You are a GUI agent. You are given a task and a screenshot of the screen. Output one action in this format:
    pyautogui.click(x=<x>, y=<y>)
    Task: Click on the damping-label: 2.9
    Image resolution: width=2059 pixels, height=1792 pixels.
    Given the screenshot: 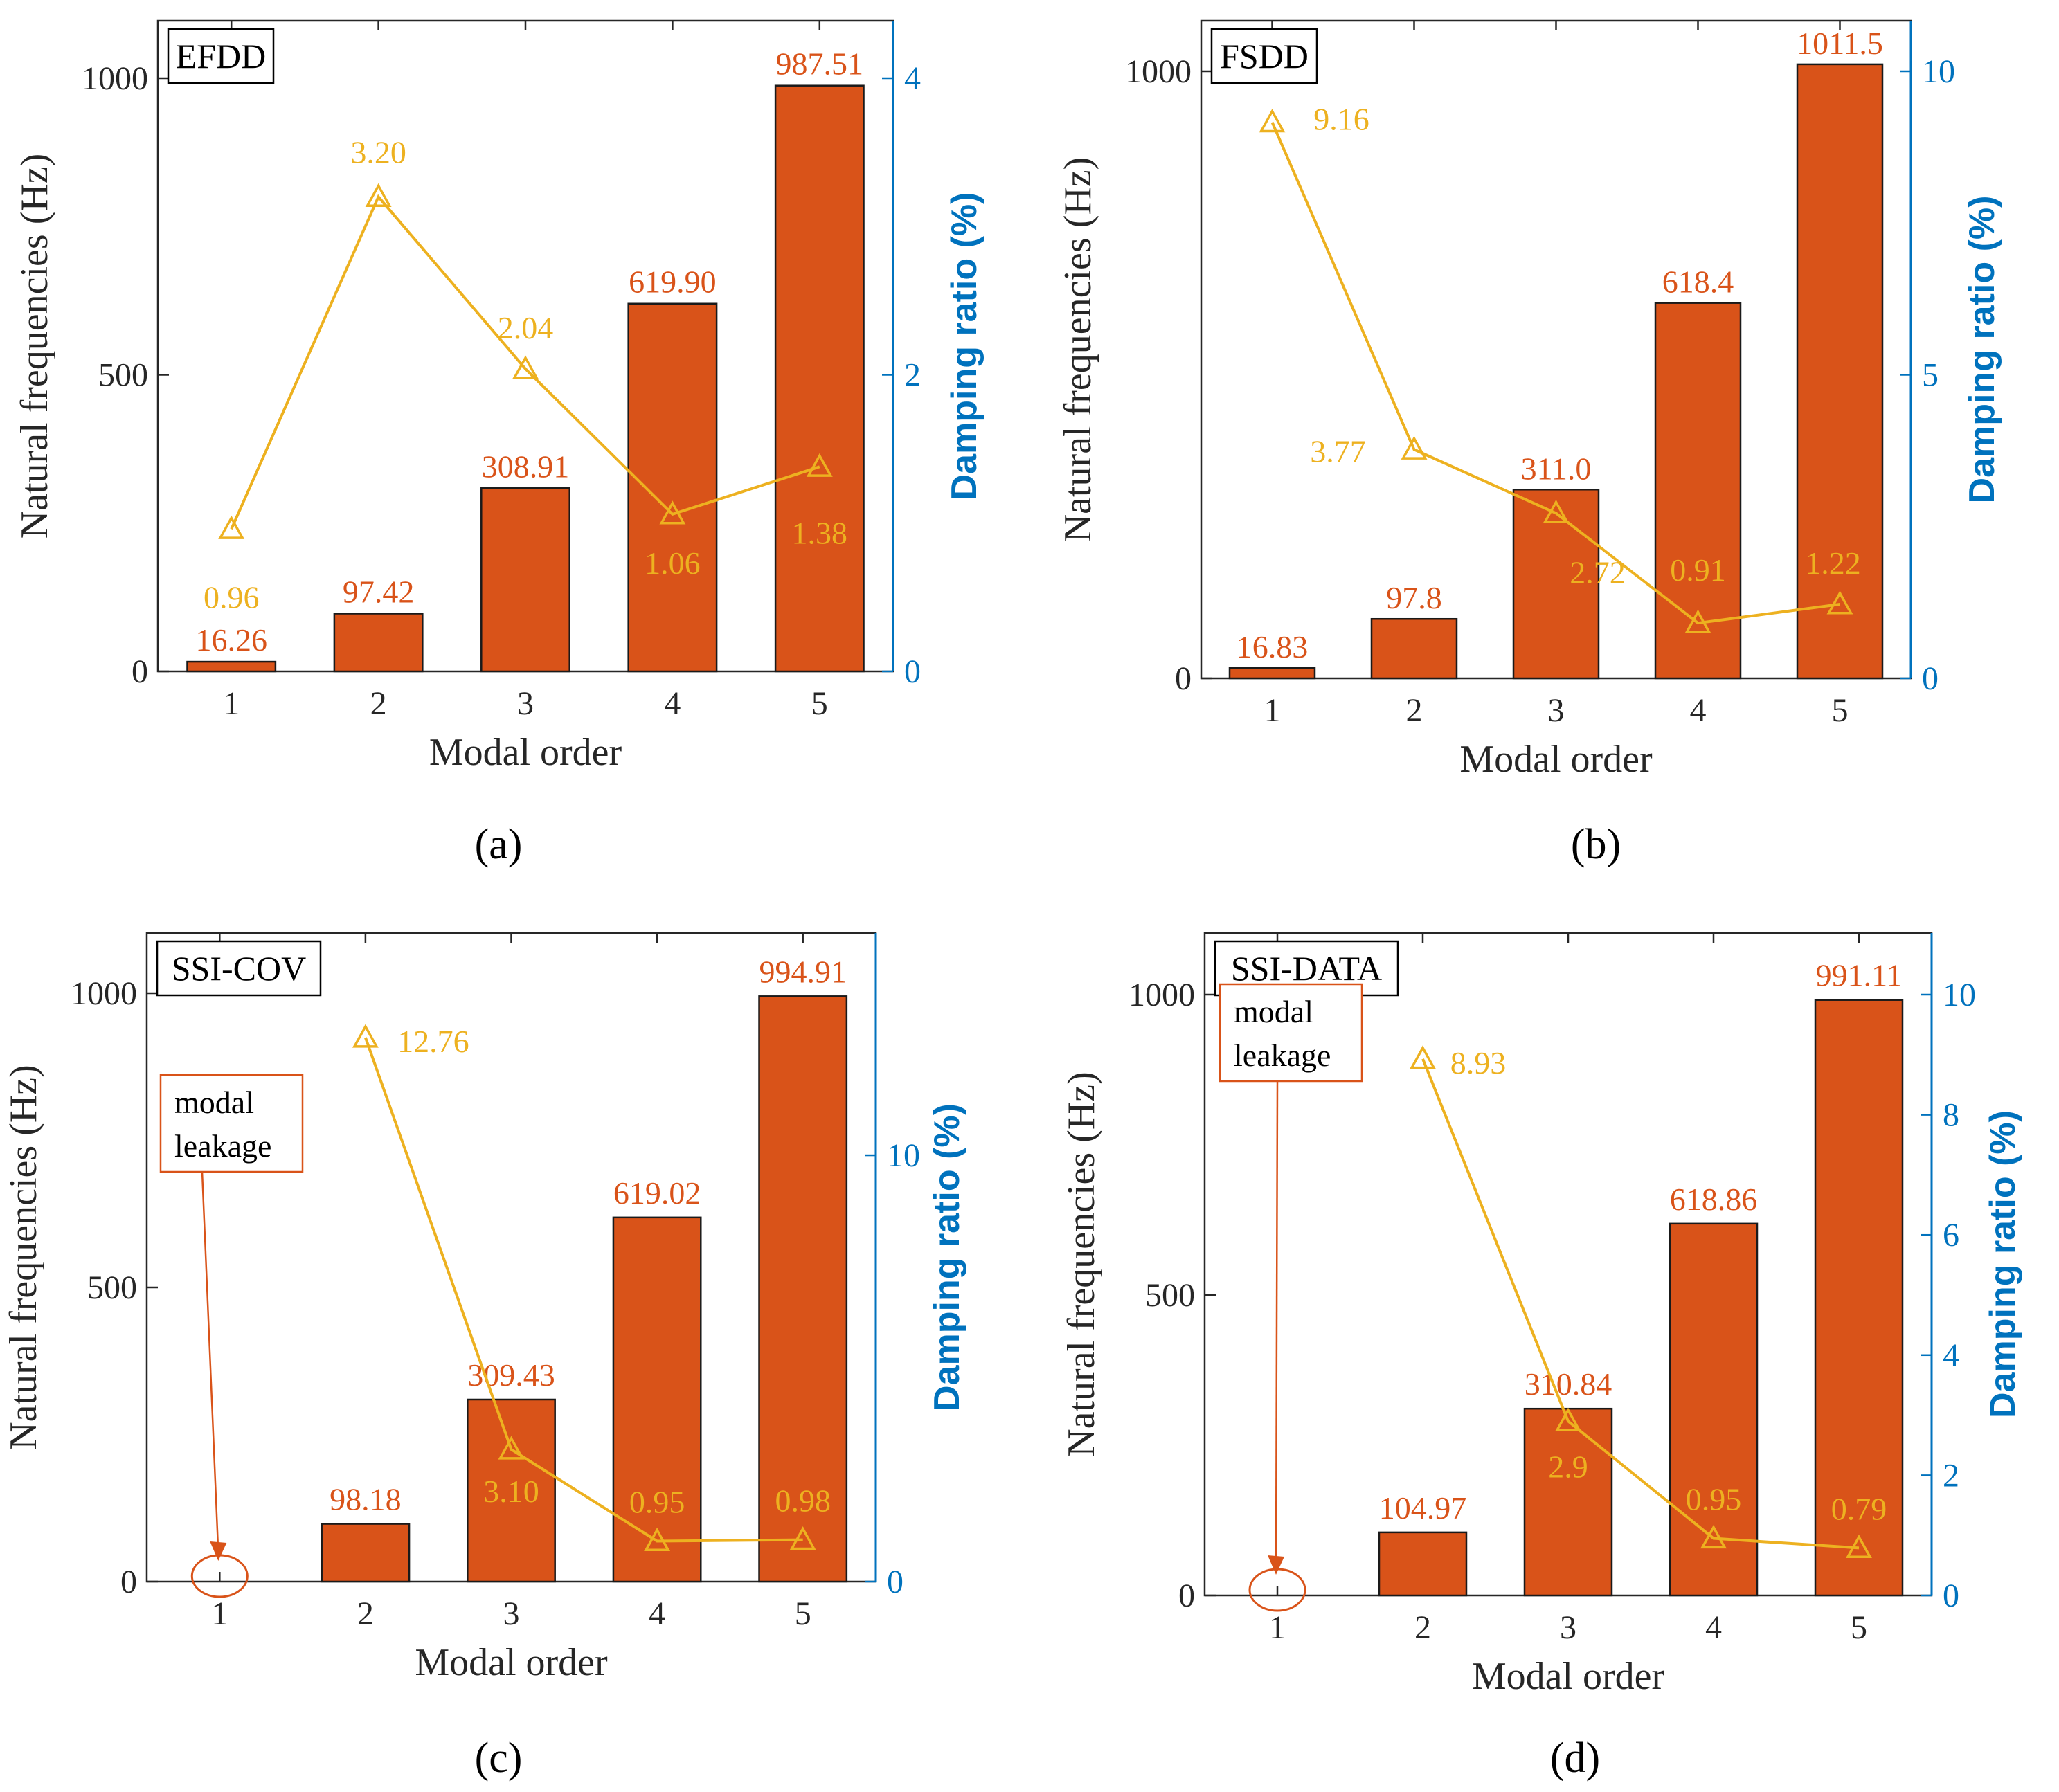 What is the action you would take?
    pyautogui.click(x=1568, y=1466)
    